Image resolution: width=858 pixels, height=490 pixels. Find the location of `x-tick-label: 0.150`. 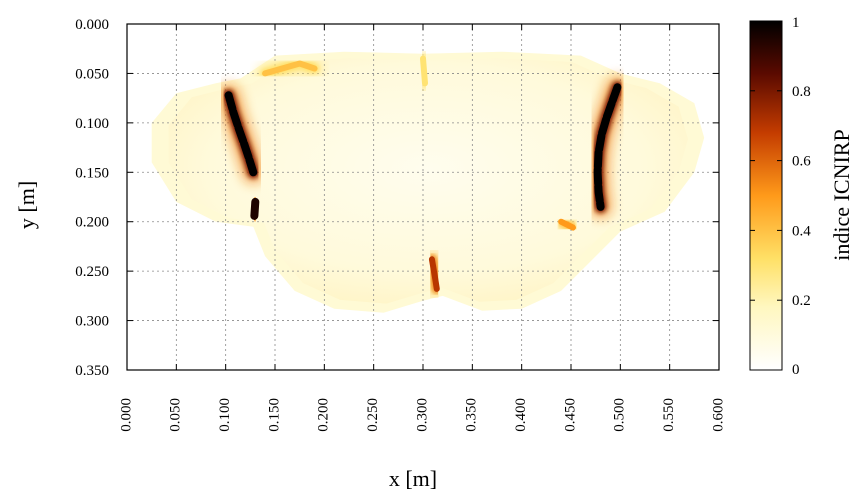

x-tick-label: 0.150 is located at coordinates (274, 415).